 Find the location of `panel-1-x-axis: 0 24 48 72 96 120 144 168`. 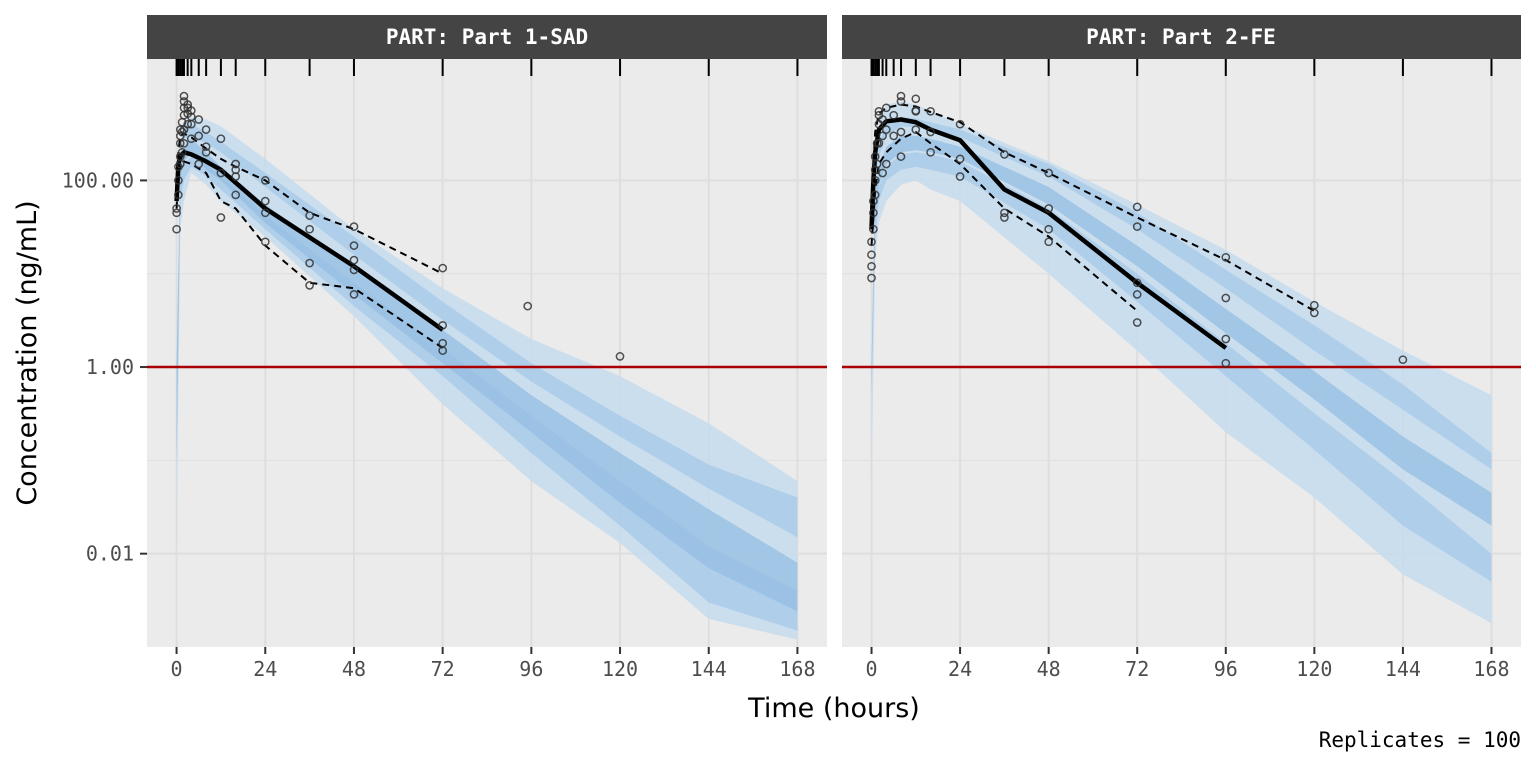

panel-1-x-axis: 0 24 48 72 96 120 144 168 is located at coordinates (493, 664).